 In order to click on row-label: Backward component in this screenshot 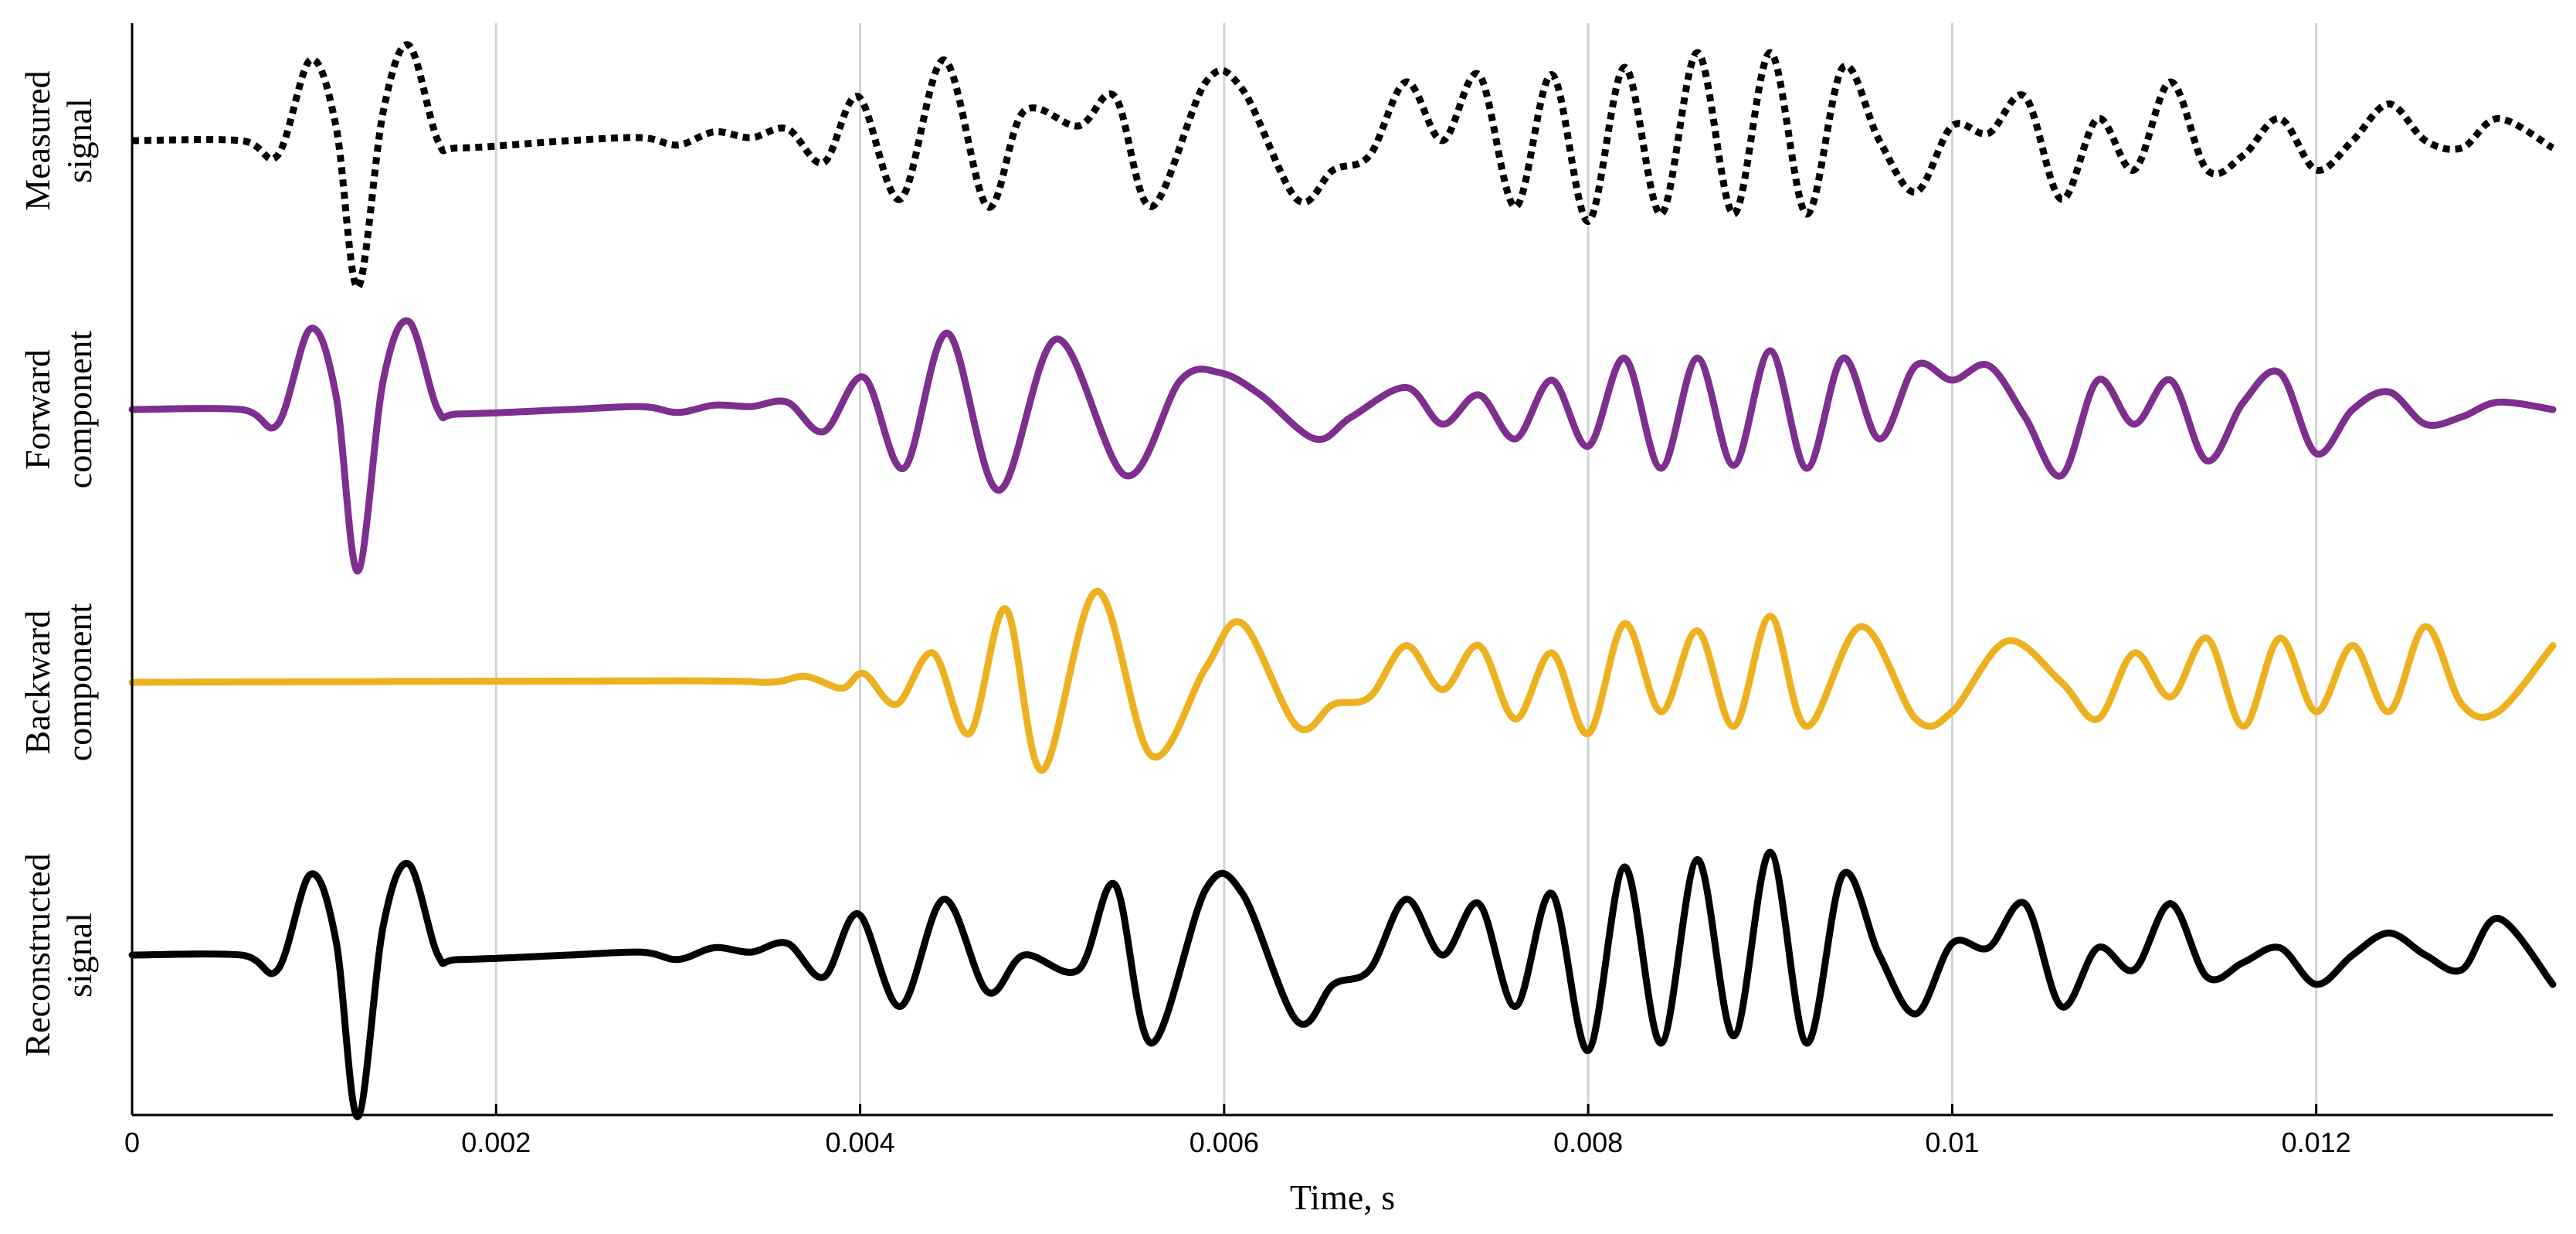, I will do `click(59, 682)`.